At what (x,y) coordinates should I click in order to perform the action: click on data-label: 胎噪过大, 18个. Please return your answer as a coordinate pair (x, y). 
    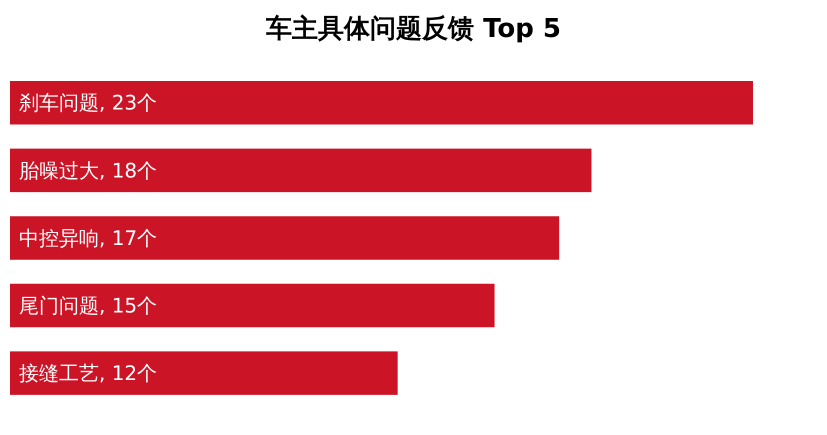
    Looking at the image, I should click on (88, 170).